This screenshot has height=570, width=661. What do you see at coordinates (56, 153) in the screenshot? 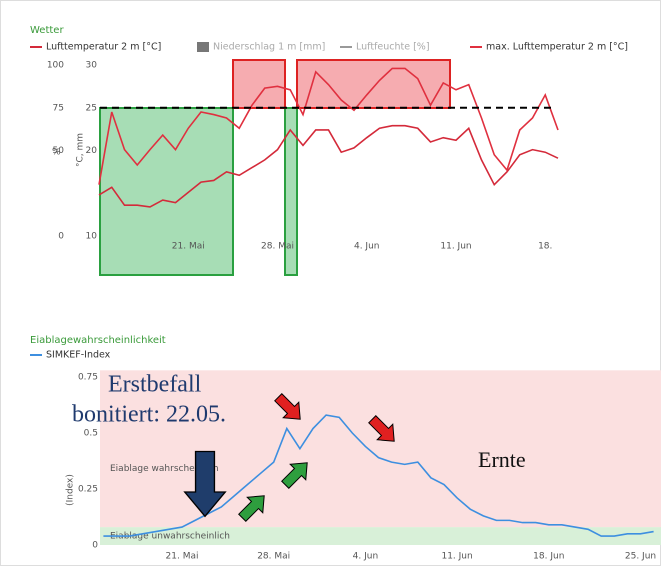
I see `y-axis-label: %` at bounding box center [56, 153].